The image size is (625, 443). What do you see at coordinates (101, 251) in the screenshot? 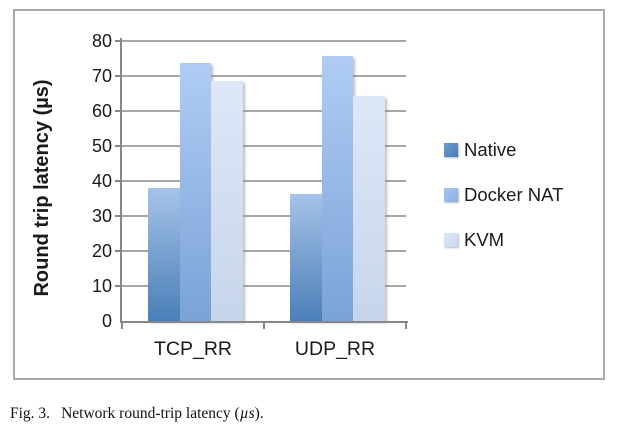
I see `y-tick-label: 20` at bounding box center [101, 251].